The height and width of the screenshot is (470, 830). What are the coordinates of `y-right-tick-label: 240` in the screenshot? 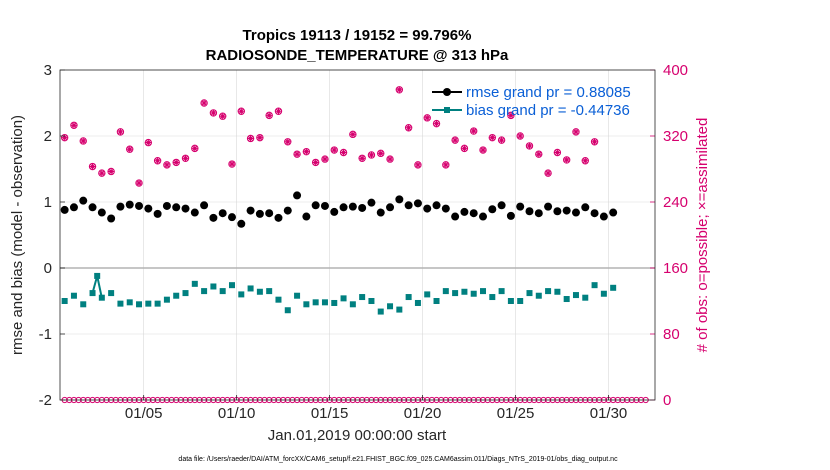 It's located at (675, 202).